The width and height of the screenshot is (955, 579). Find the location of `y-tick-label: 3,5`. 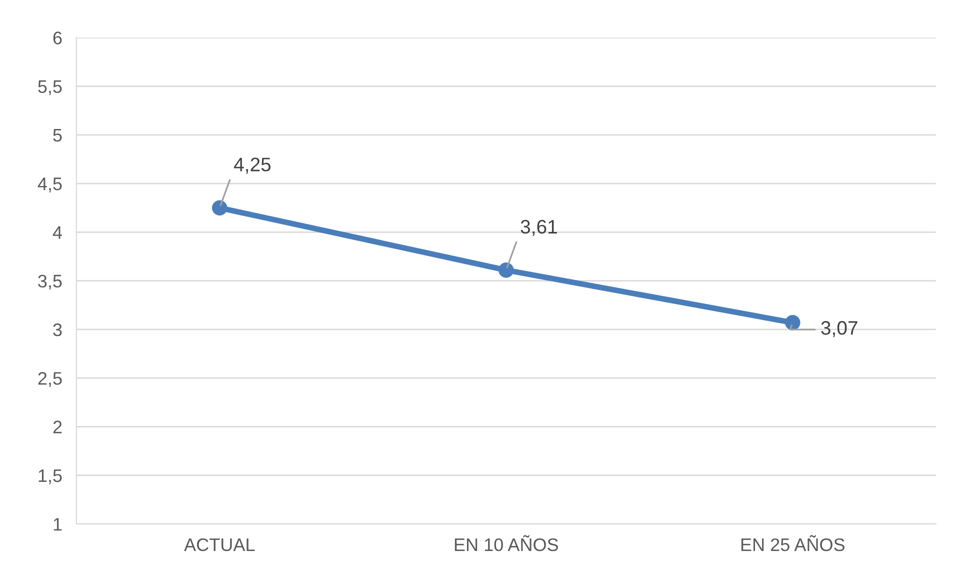

y-tick-label: 3,5 is located at coordinates (50, 282).